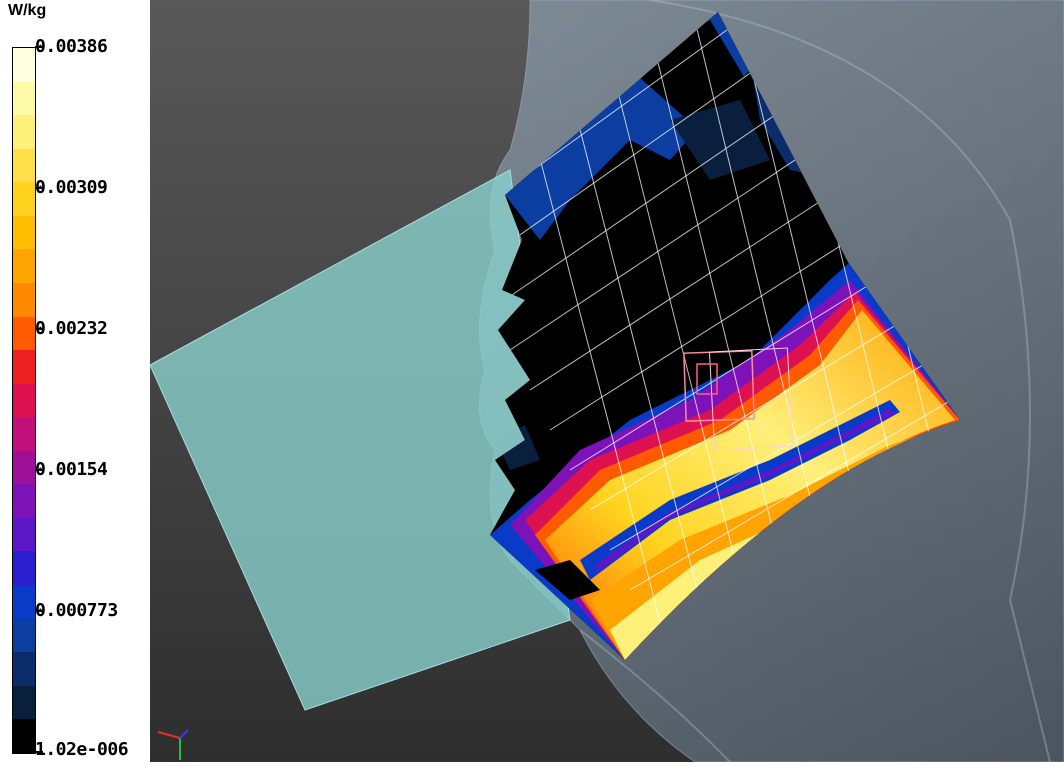 The height and width of the screenshot is (767, 1064). I want to click on legend-tick-max: 0.00386, so click(71, 46).